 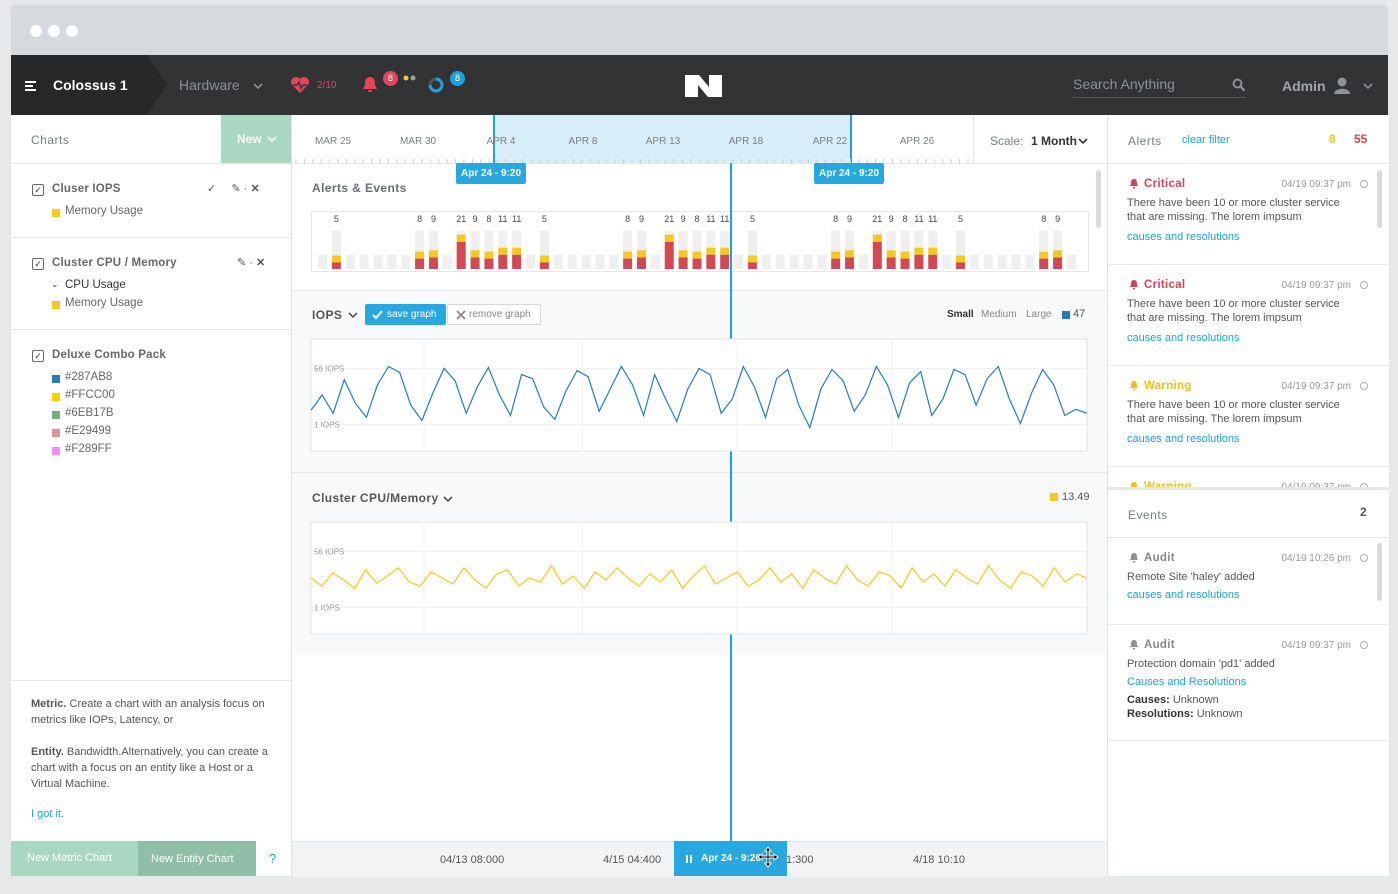 What do you see at coordinates (457, 78) in the screenshot?
I see `tasks-badge: 8` at bounding box center [457, 78].